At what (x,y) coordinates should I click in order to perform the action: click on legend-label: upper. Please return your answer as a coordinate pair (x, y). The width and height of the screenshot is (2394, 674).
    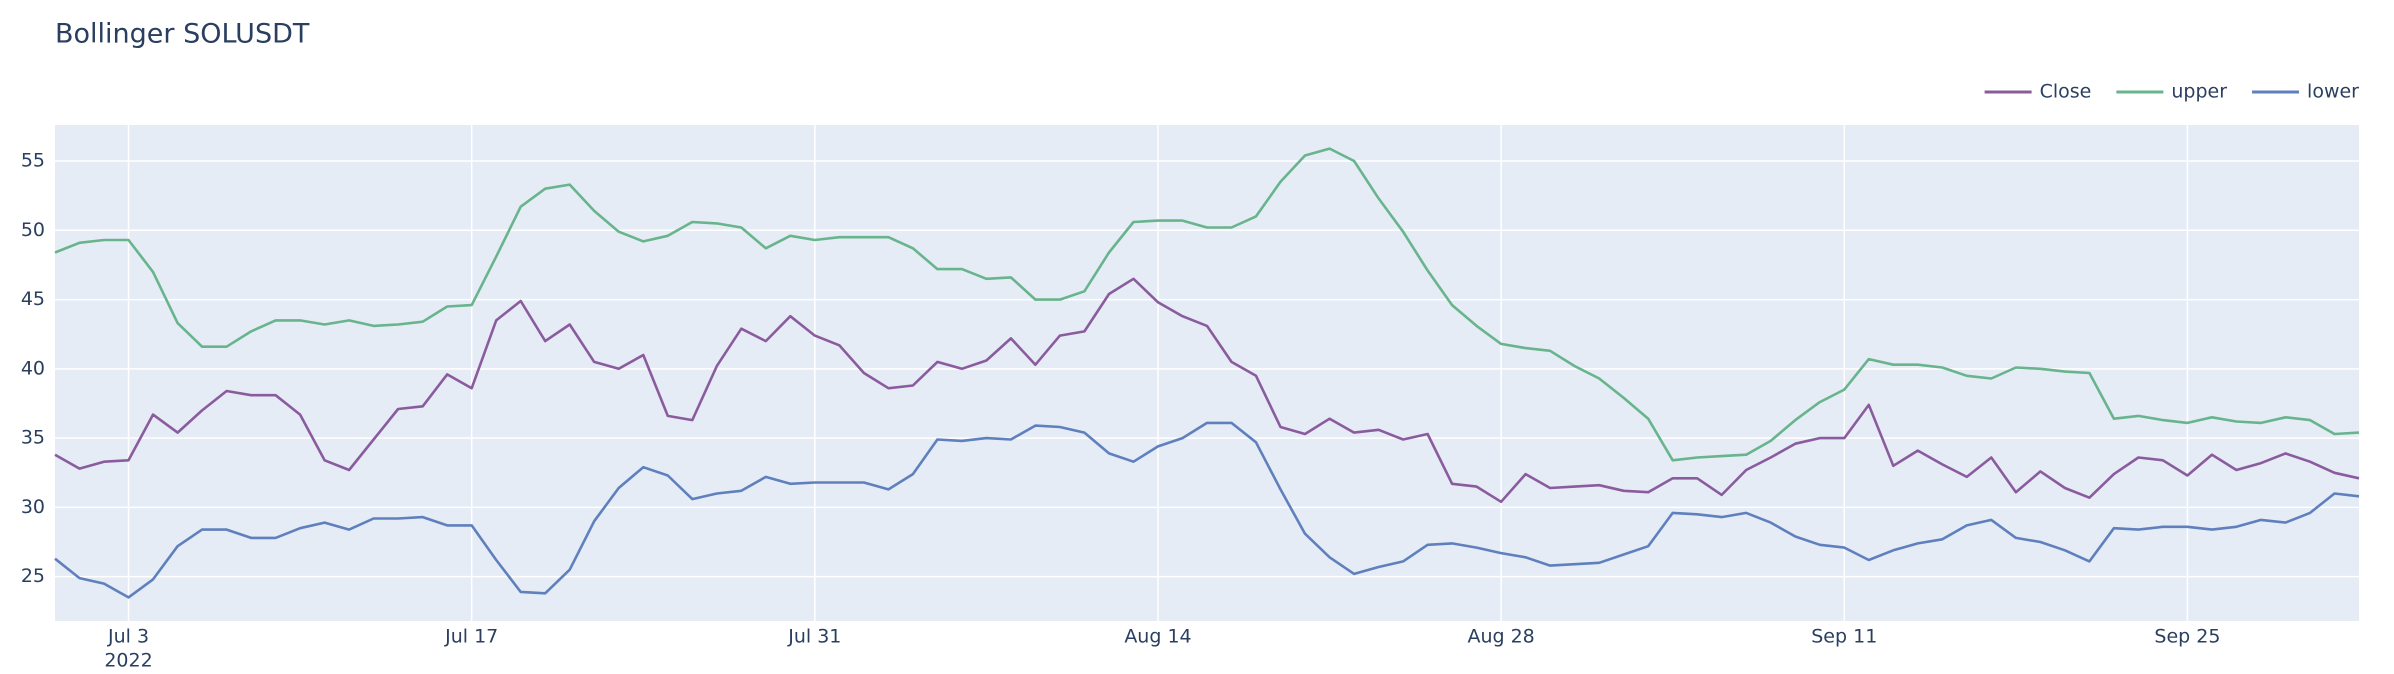
    Looking at the image, I should click on (2199, 92).